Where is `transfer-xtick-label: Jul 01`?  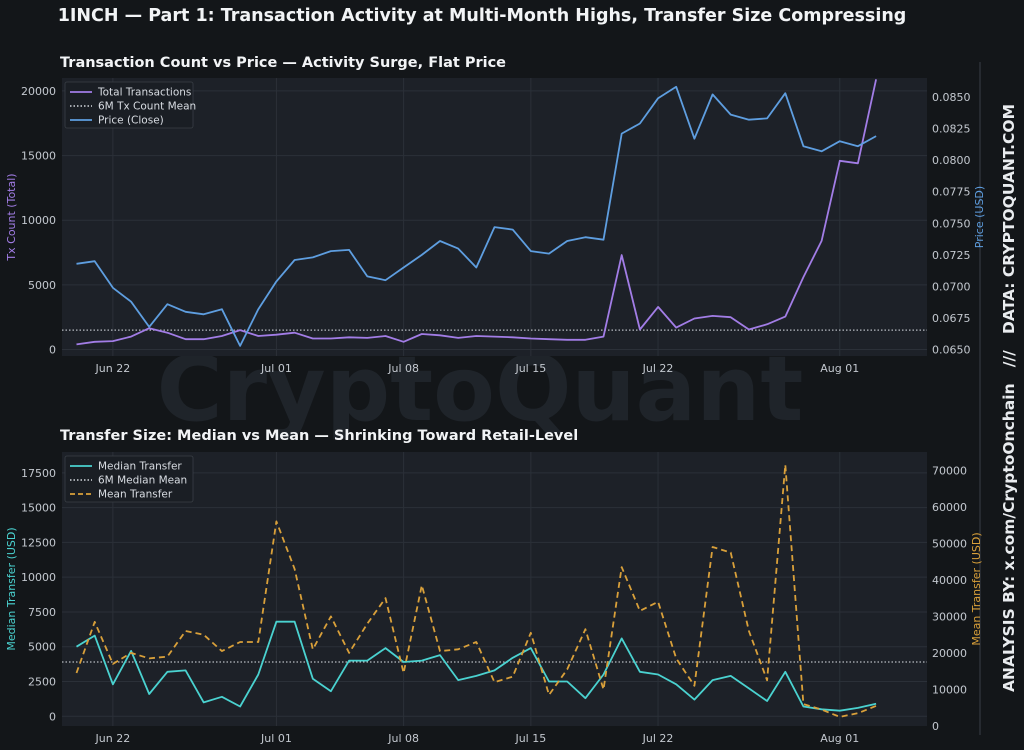
transfer-xtick-label: Jul 01 is located at coordinates (276, 738).